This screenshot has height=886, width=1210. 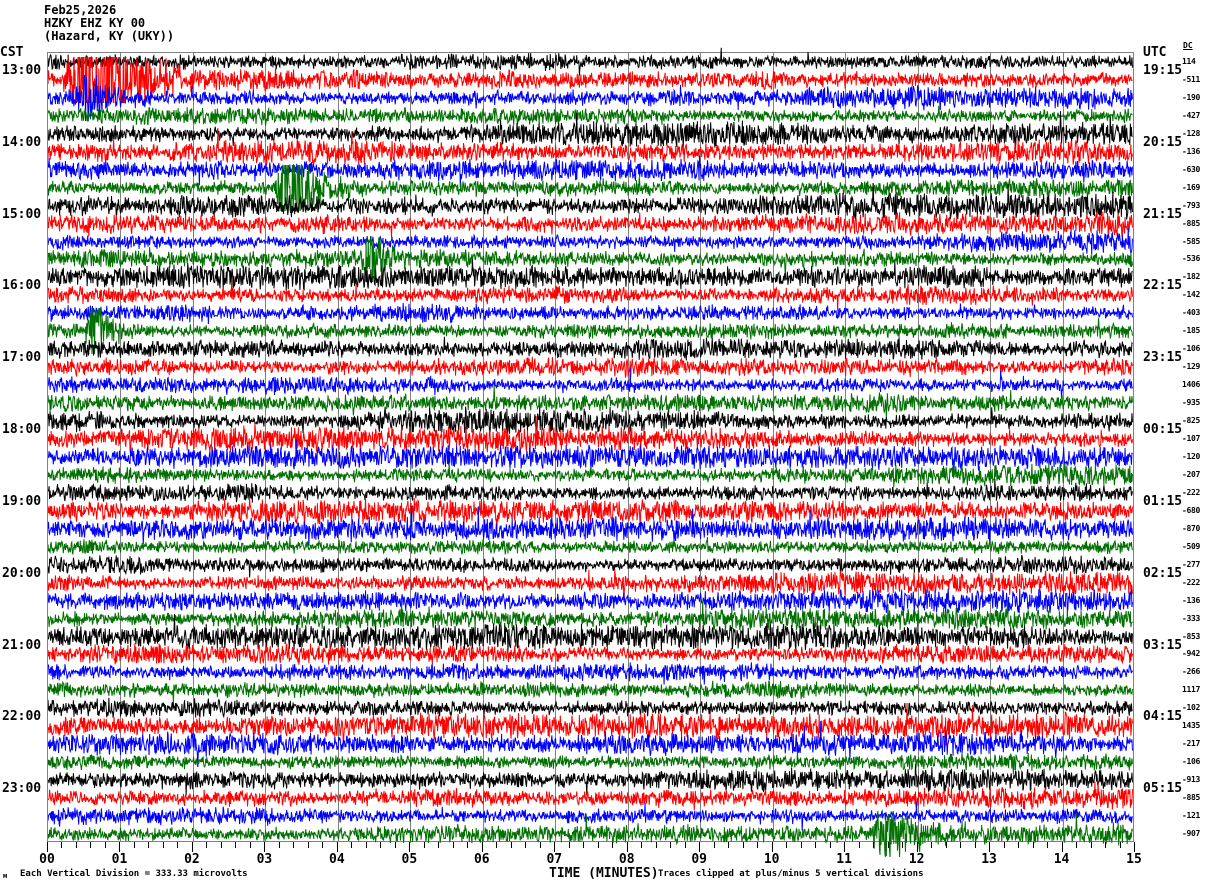 I want to click on utc-time-label: 22:15, so click(x=1163, y=286).